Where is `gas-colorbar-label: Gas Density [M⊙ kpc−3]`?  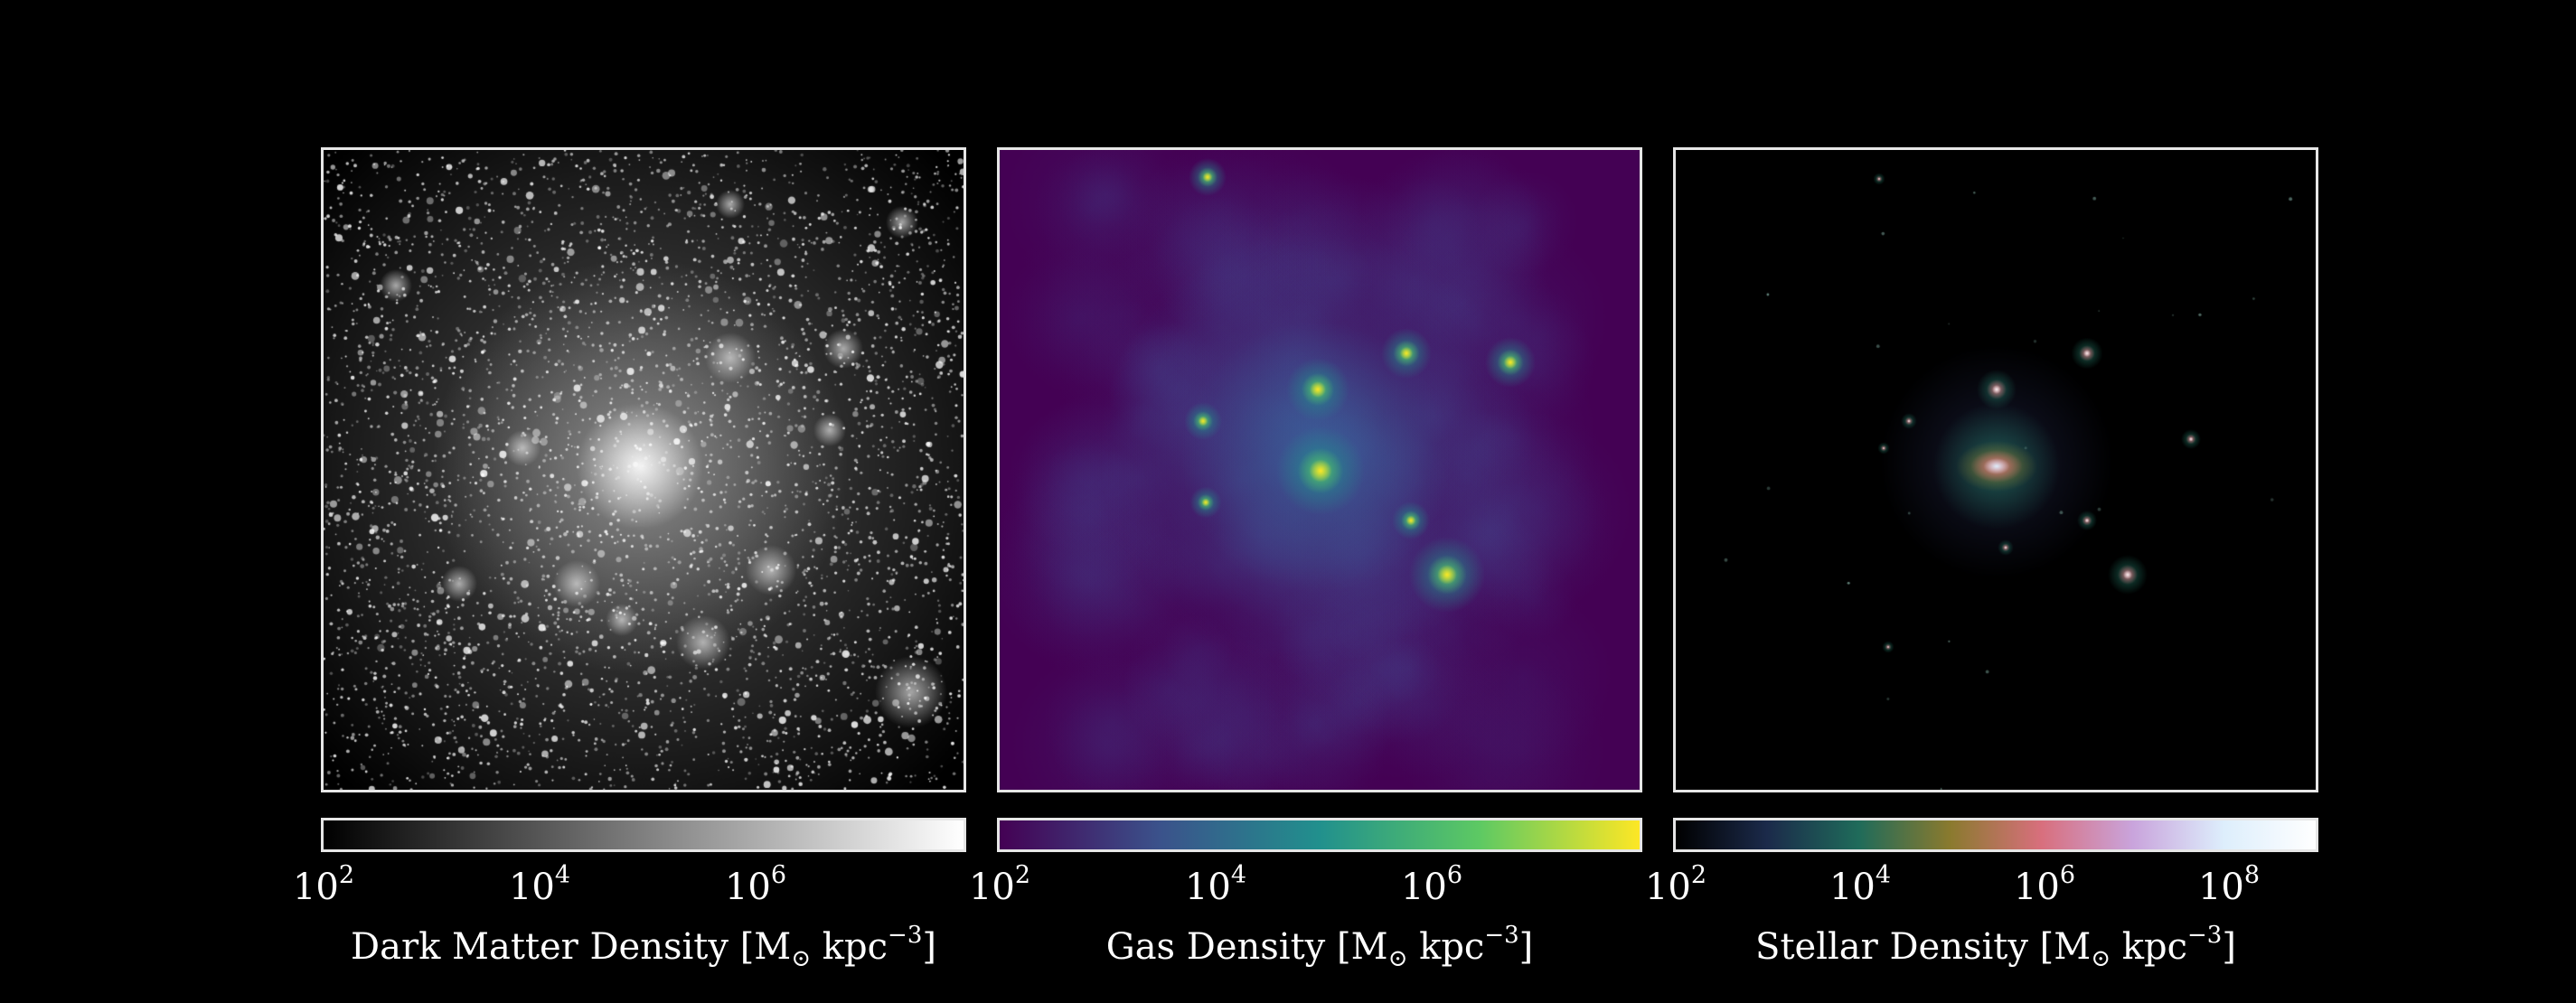 gas-colorbar-label: Gas Density [M⊙ kpc−3] is located at coordinates (1320, 947).